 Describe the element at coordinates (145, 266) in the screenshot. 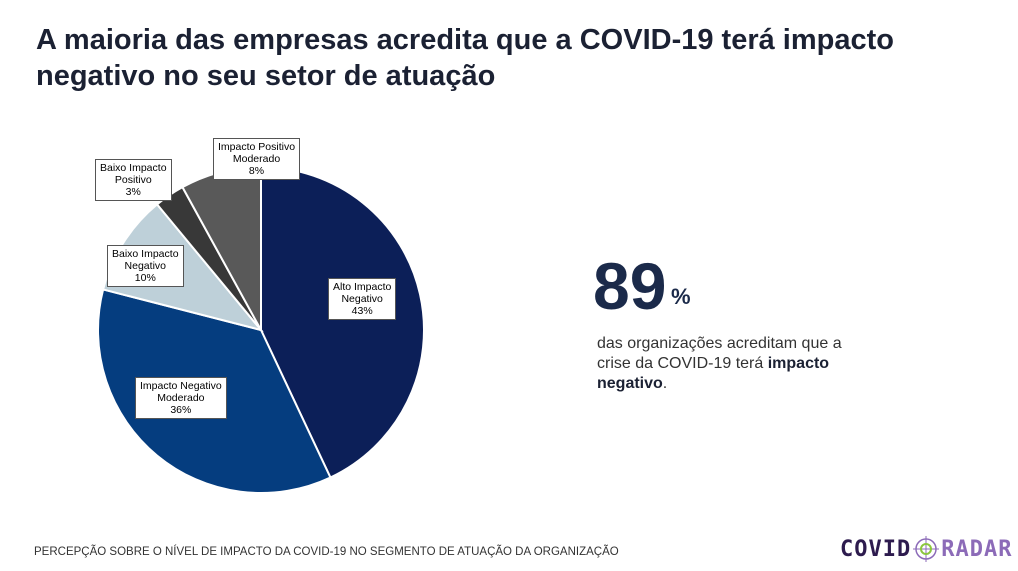

I see `label-baixo-negativo: Baixo Impacto Negativo 10%` at that location.